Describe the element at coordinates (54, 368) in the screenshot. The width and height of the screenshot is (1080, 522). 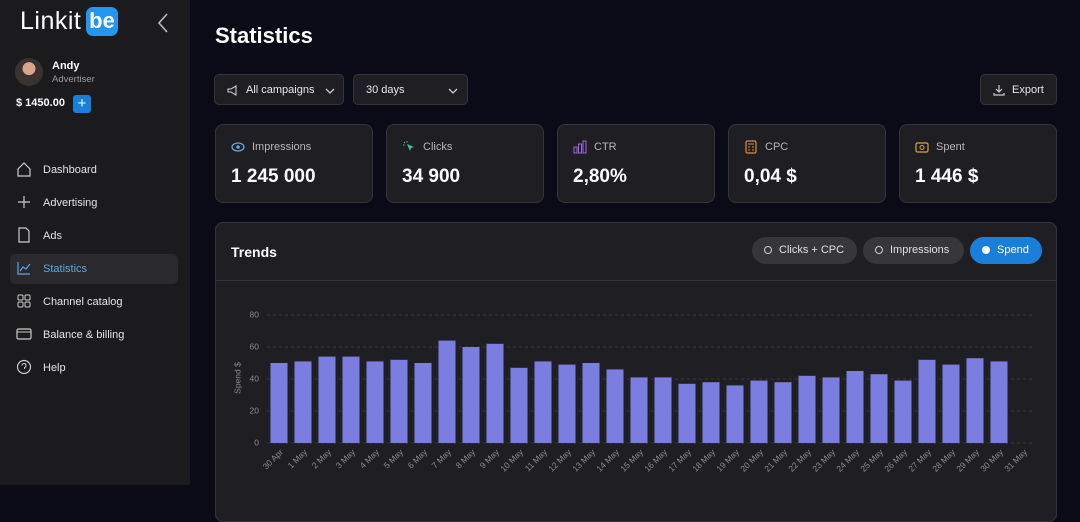
I see `nav-label: Help` at that location.